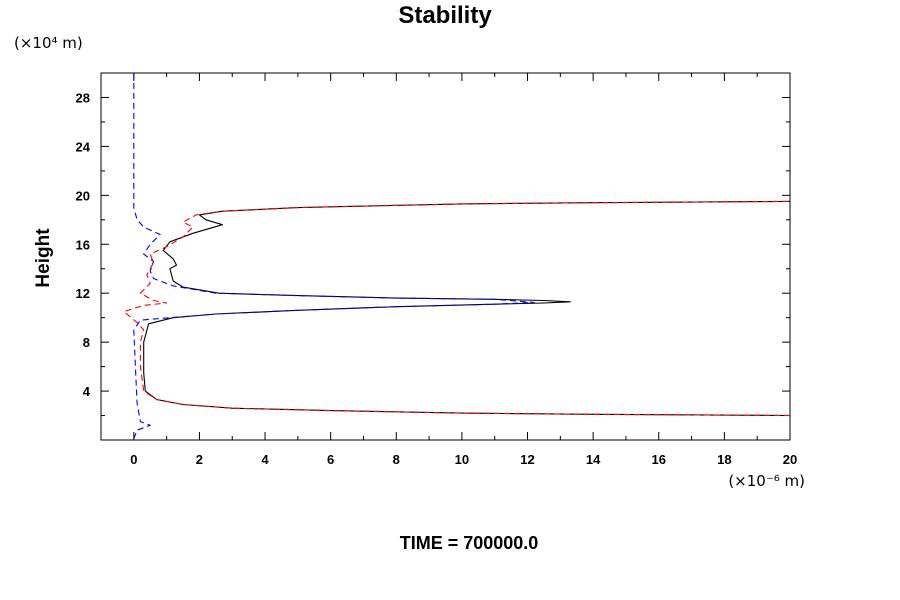 The width and height of the screenshot is (900, 600). Describe the element at coordinates (469, 543) in the screenshot. I see `time-label: TIME = 700000.0` at that location.